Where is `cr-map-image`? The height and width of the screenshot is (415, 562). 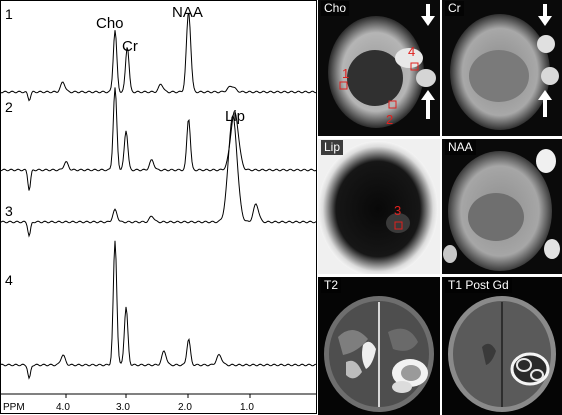 cr-map-image is located at coordinates (502, 68).